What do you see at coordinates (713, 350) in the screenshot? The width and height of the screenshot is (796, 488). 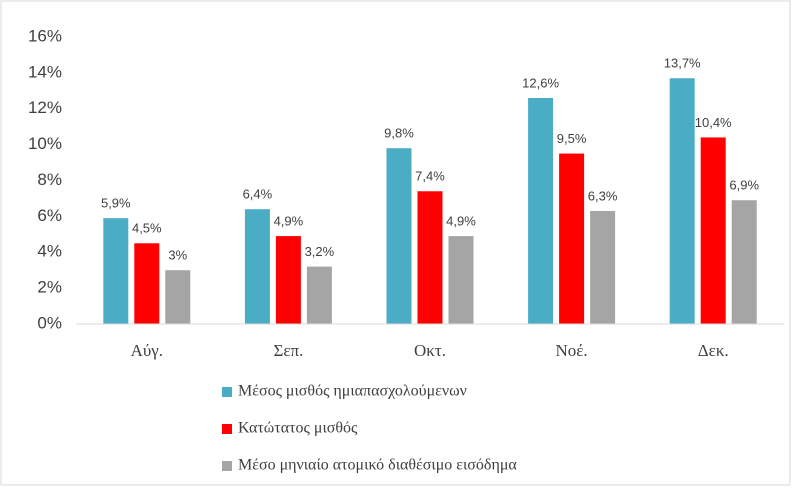 I see `x-tick-label: Δεκ.` at bounding box center [713, 350].